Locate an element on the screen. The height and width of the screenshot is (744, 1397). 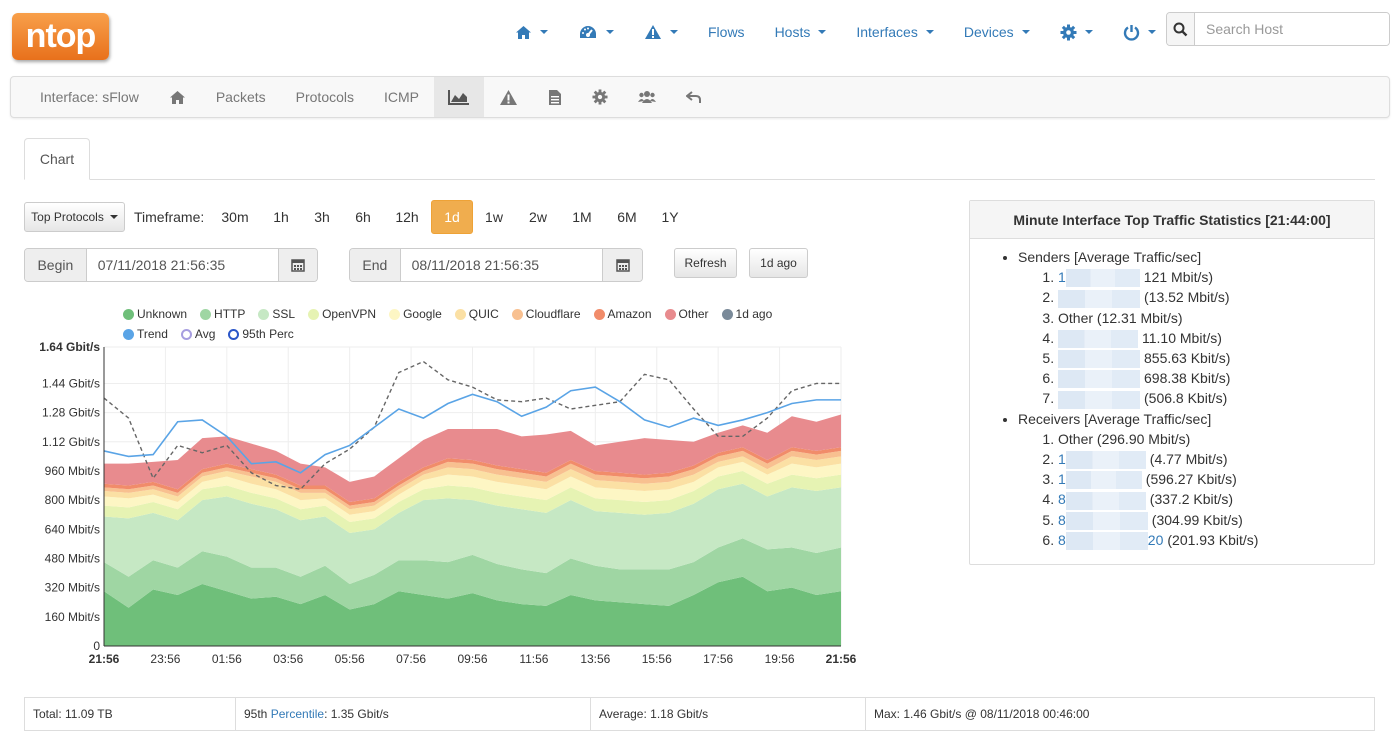
nav-devices: Devices is located at coordinates (997, 32).